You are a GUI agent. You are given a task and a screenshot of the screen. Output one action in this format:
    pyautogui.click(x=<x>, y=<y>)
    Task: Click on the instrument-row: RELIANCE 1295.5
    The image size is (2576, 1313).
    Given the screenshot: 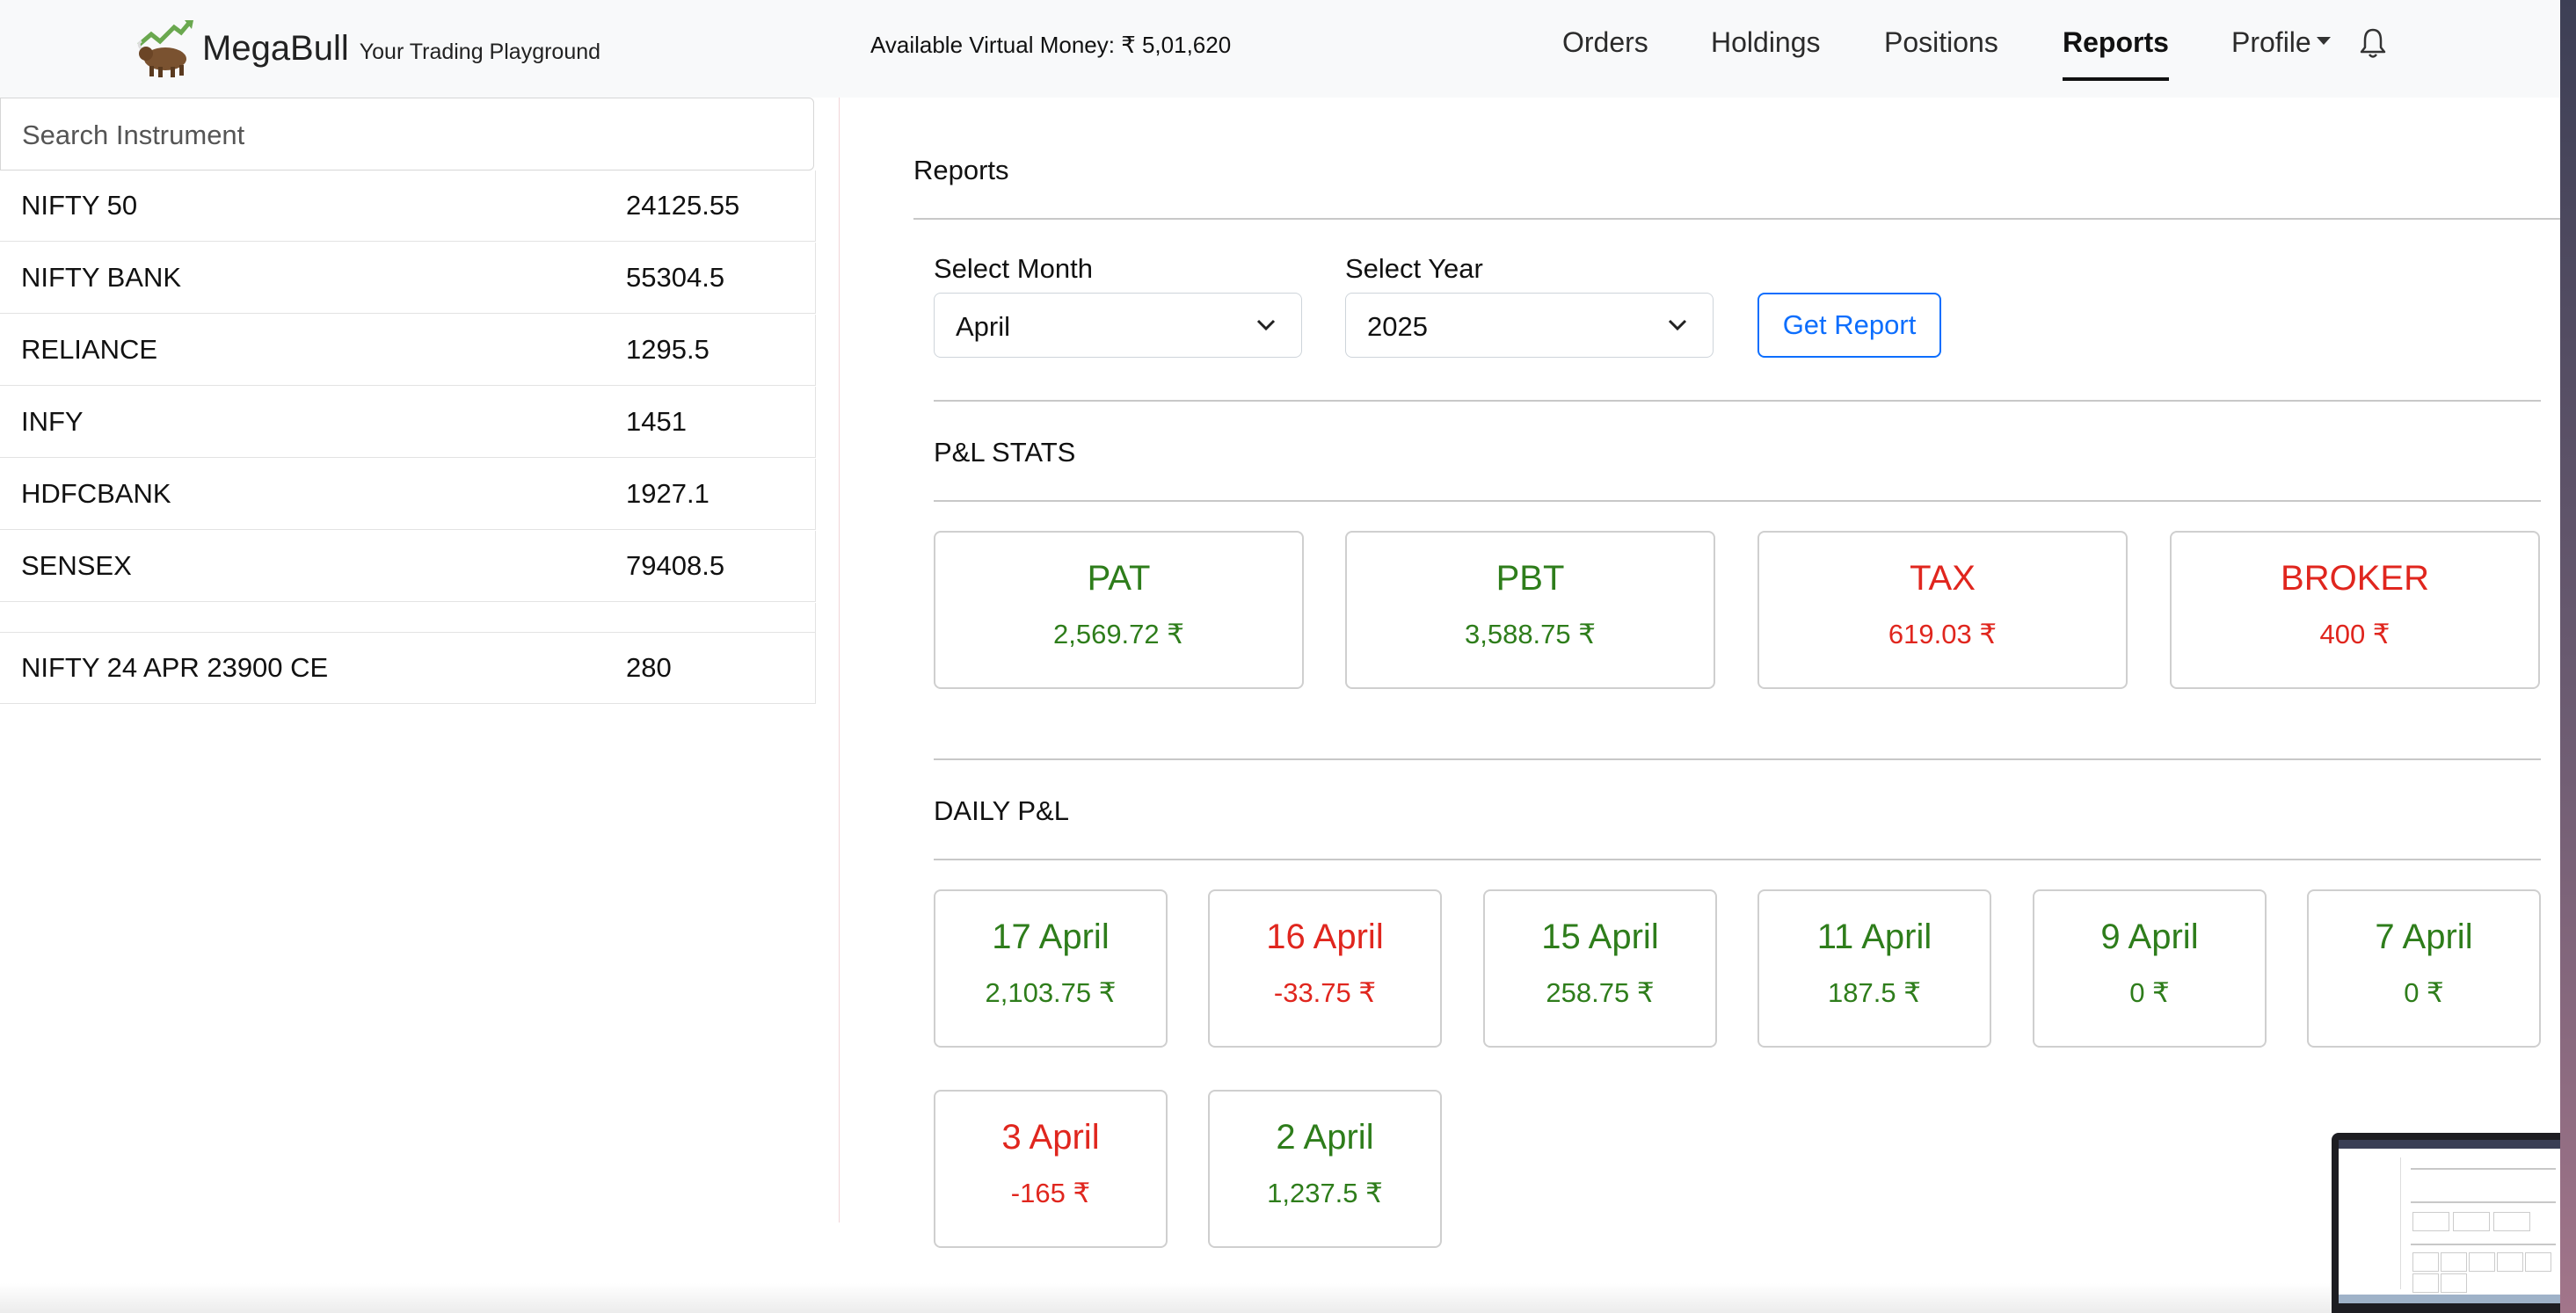 What is the action you would take?
    pyautogui.click(x=408, y=350)
    